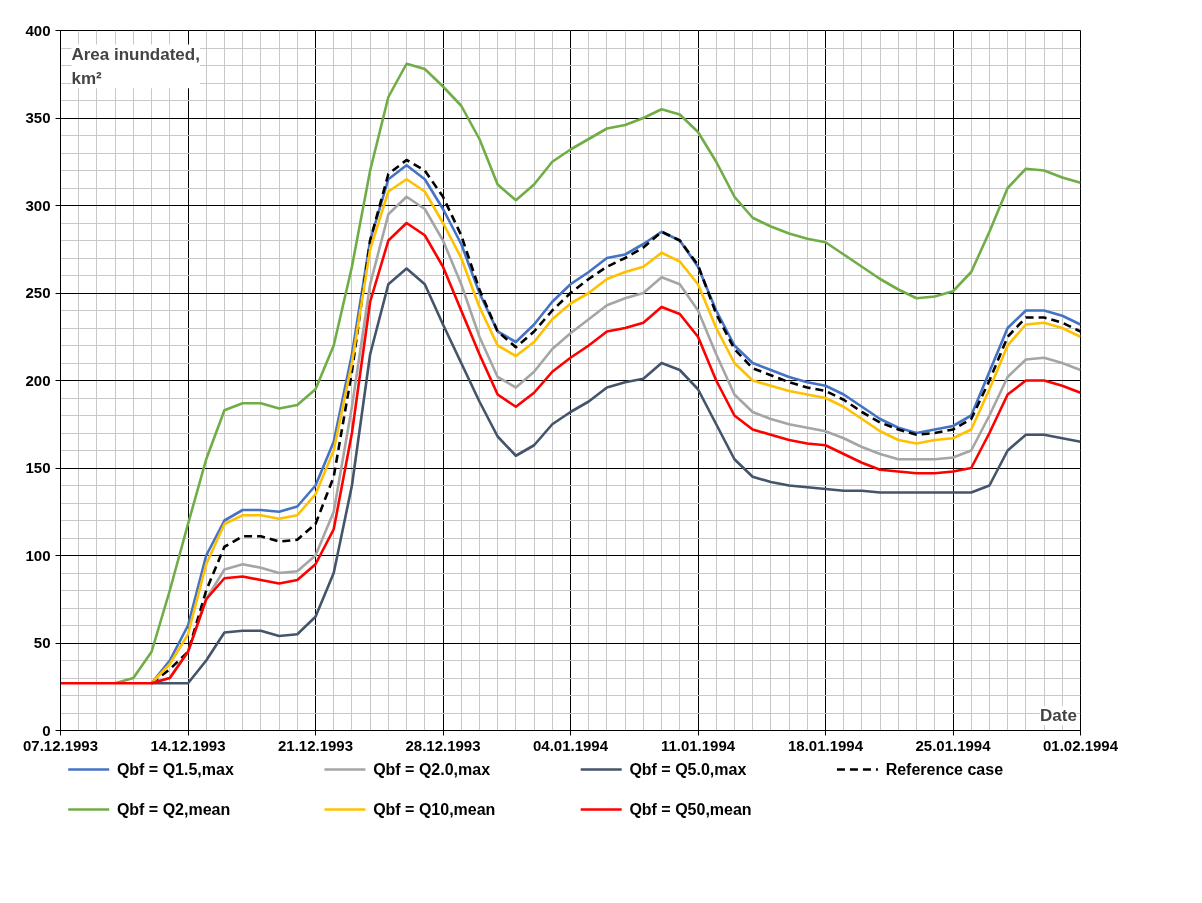 Image resolution: width=1202 pixels, height=903 pixels. Describe the element at coordinates (175, 769) in the screenshot. I see `legend-label: Qbf = Q1.5,max` at that location.